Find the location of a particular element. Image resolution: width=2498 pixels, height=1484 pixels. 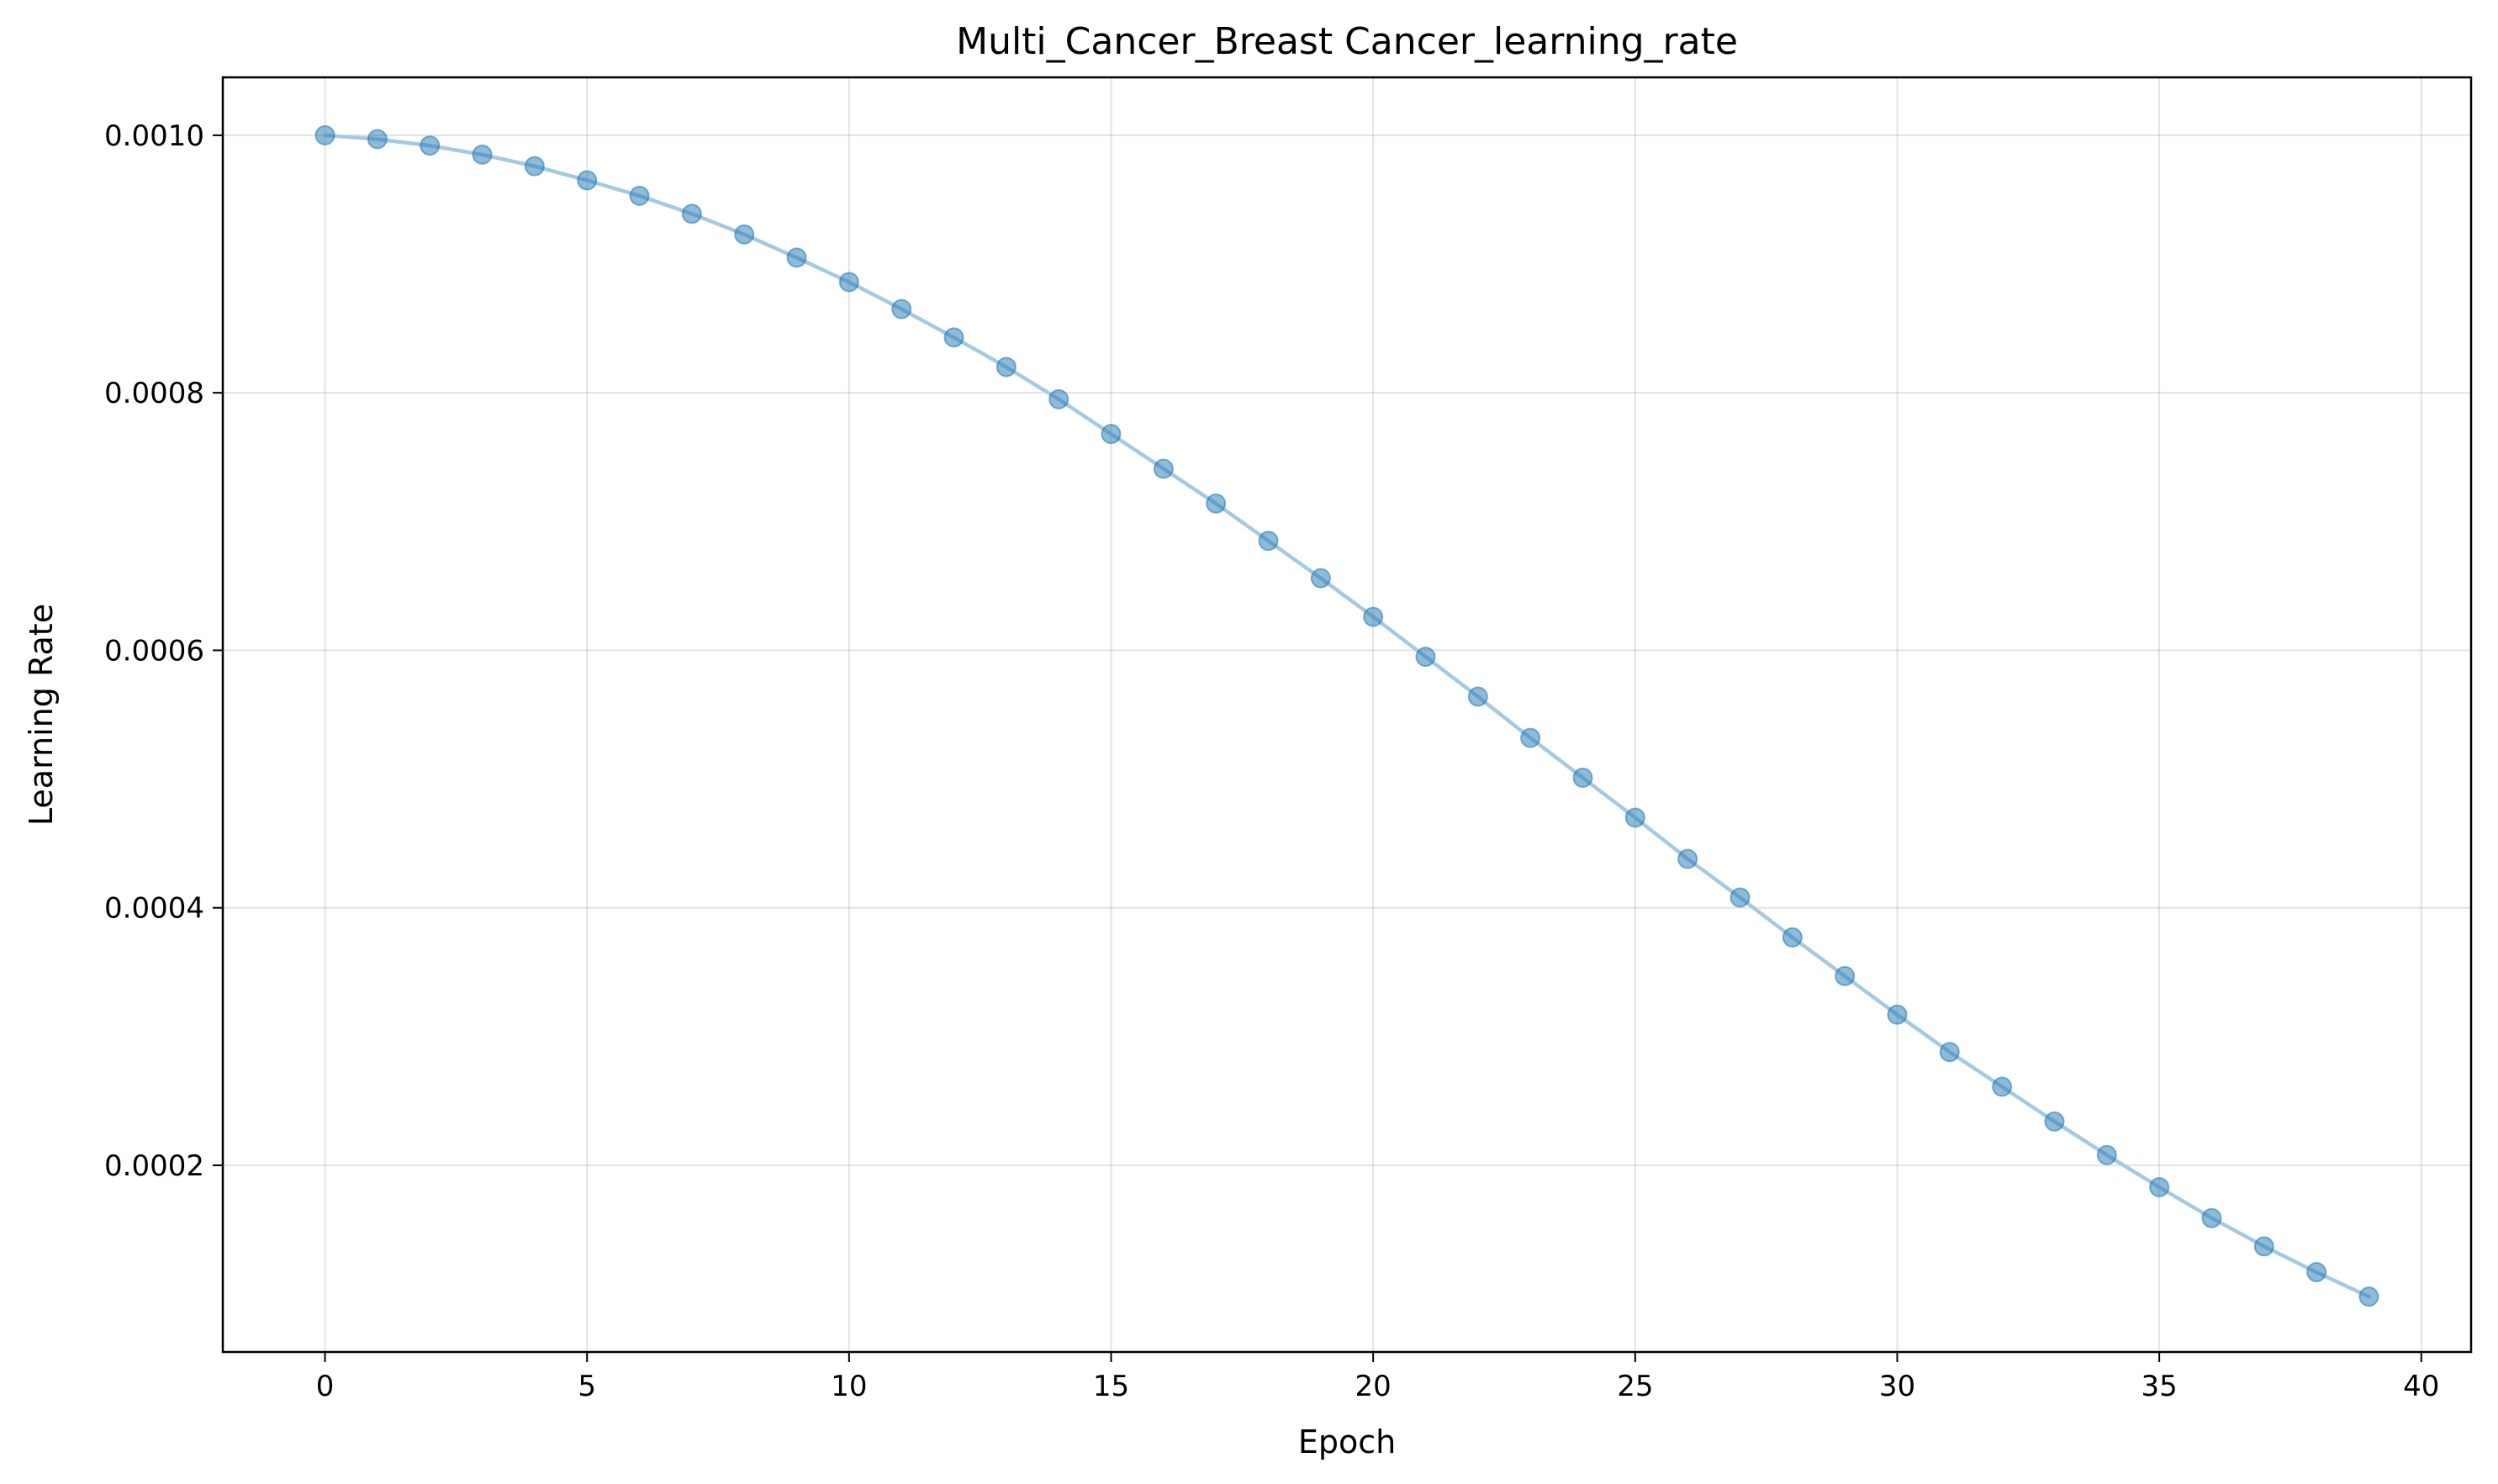

y-tick-label: 0.0006 is located at coordinates (154, 651).